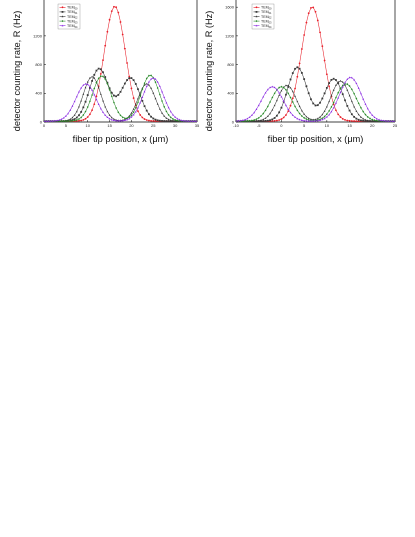  Describe the element at coordinates (395, 125) in the screenshot. I see `x-tick-label: 25` at that location.